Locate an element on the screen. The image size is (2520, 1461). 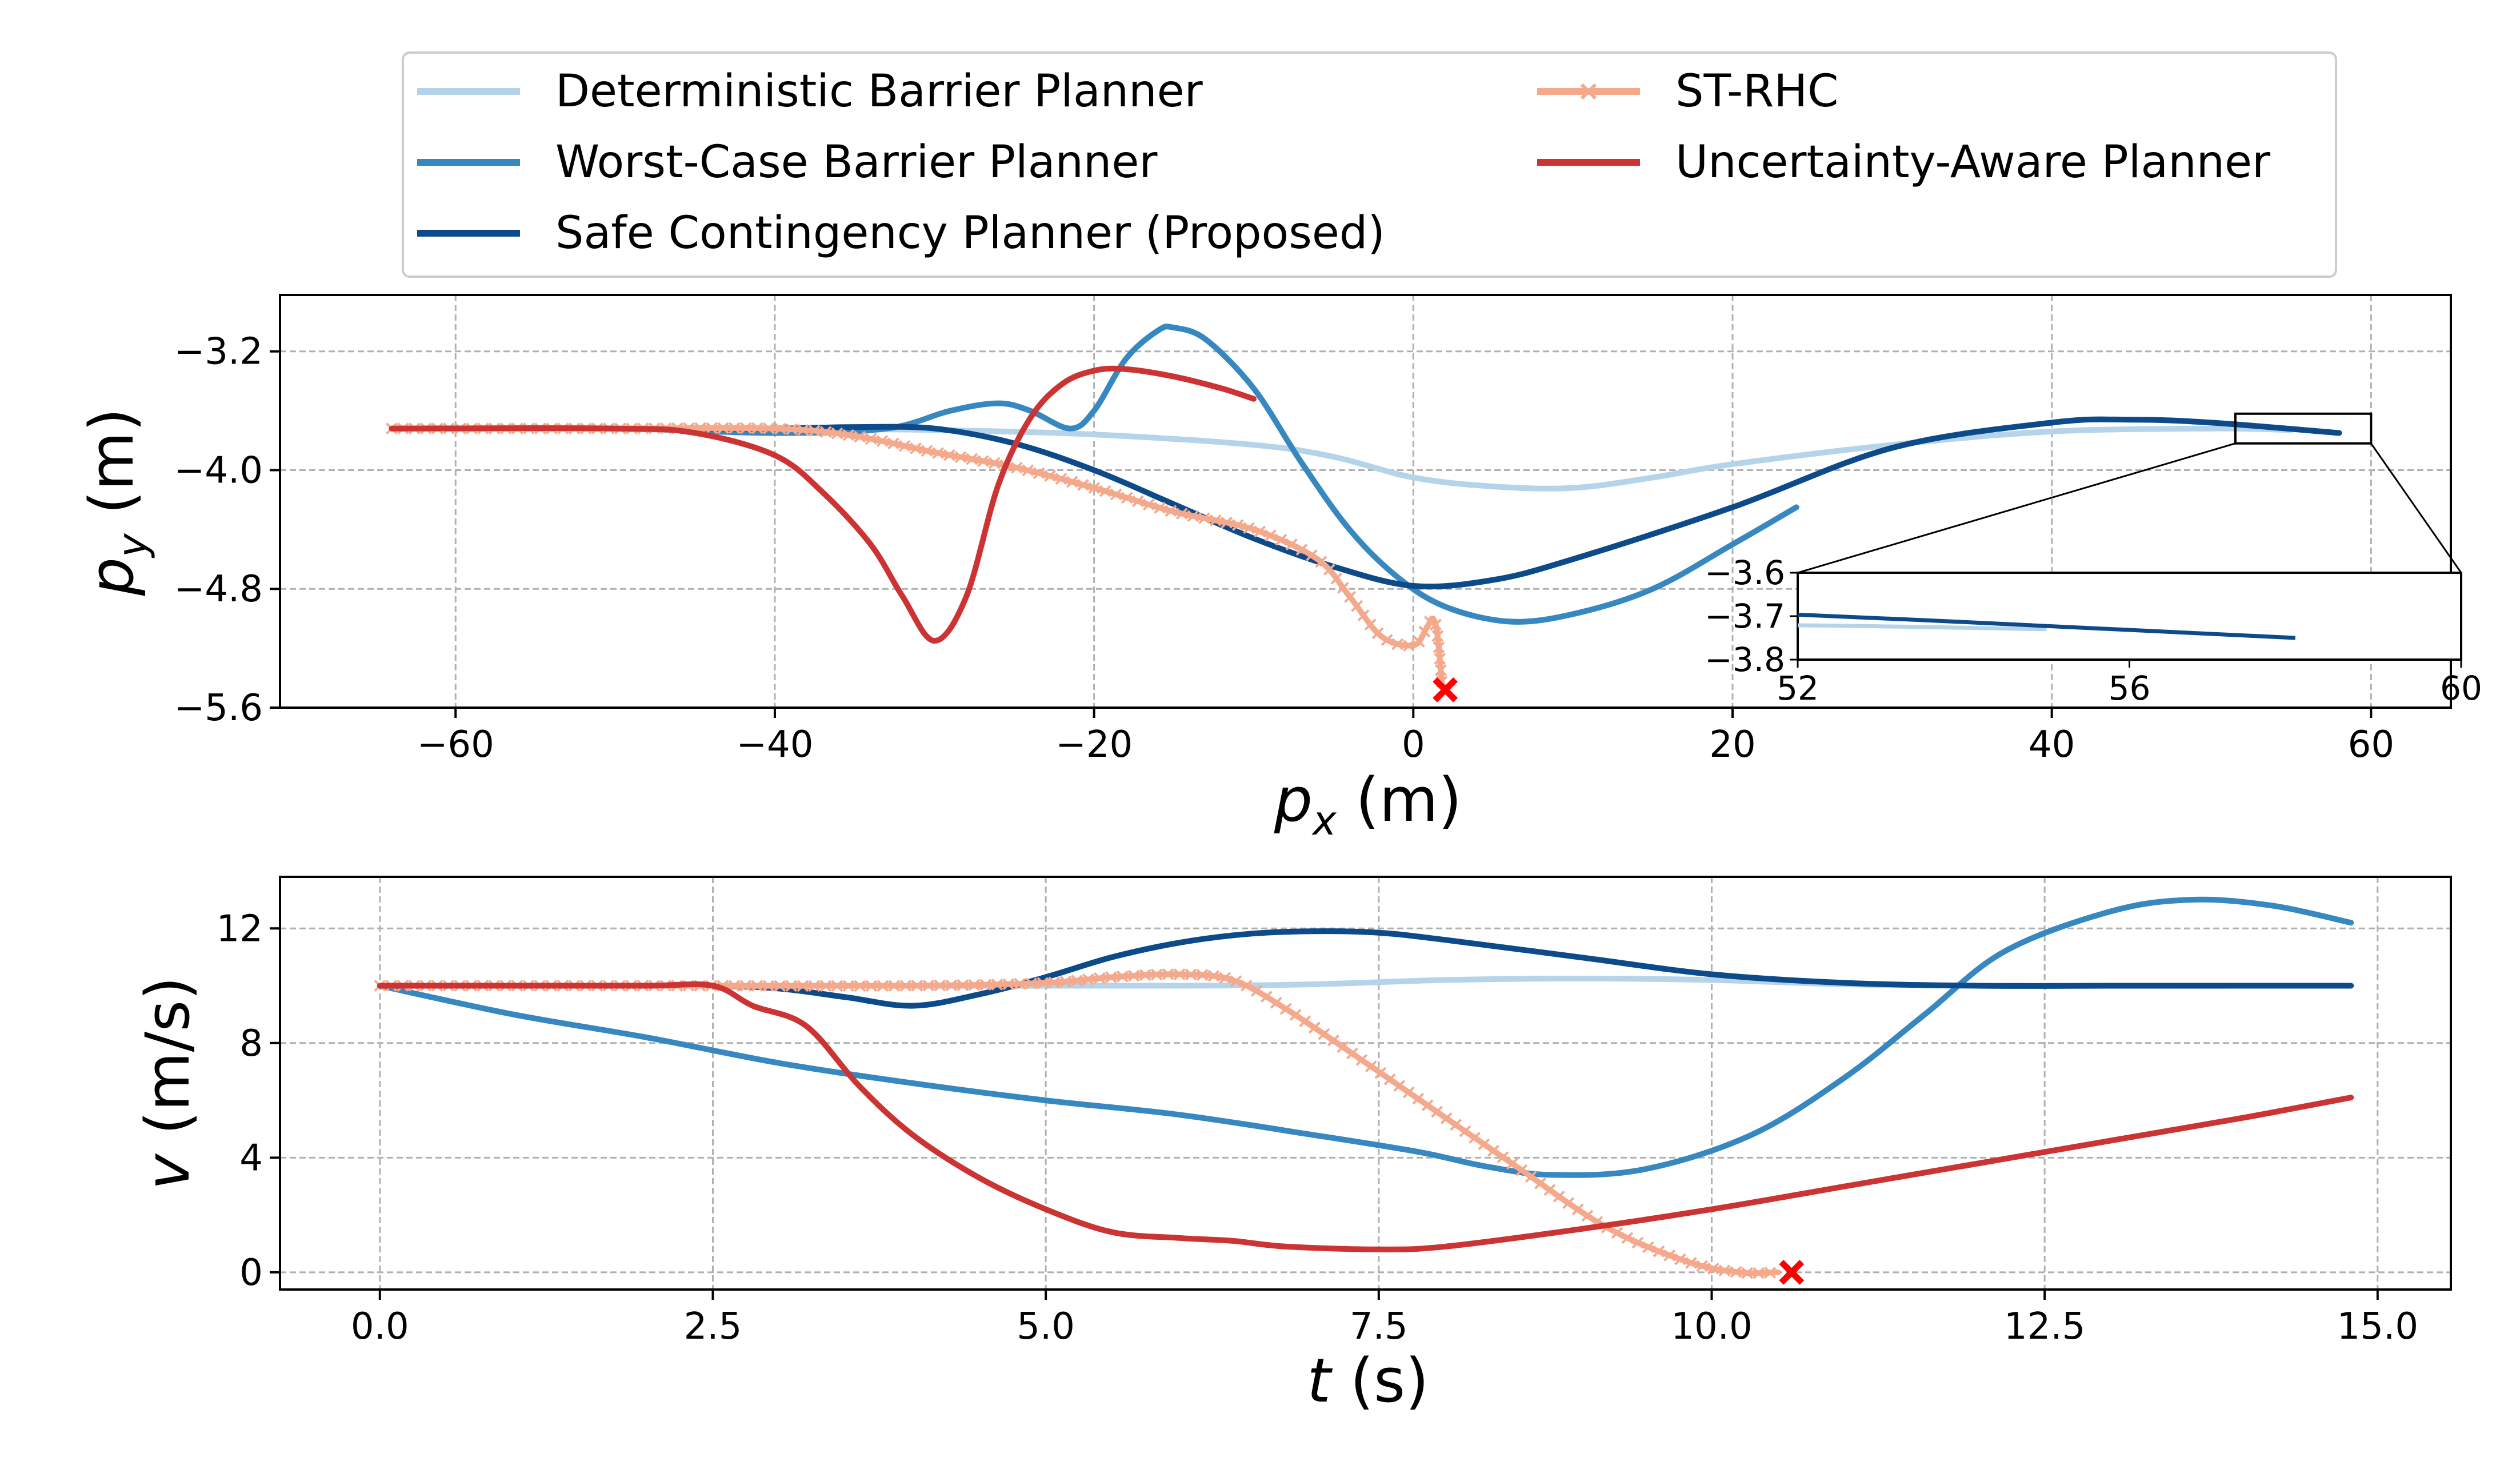
x-tick-label: −40 is located at coordinates (774, 745).